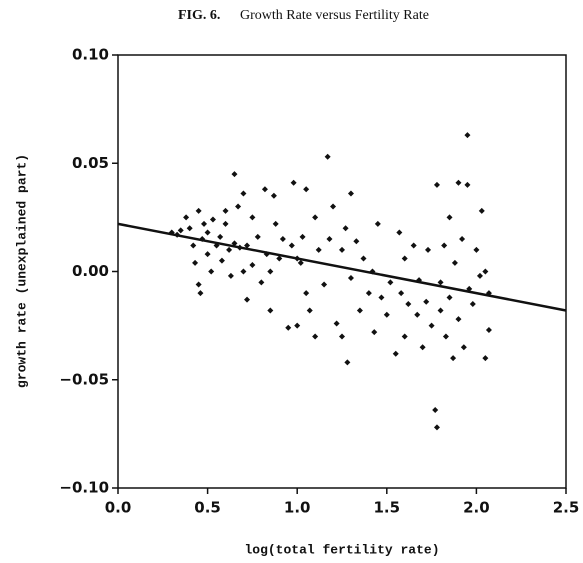 This screenshot has height=563, width=583. Describe the element at coordinates (90, 271) in the screenshot. I see `y-tick-label: 0.00` at that location.